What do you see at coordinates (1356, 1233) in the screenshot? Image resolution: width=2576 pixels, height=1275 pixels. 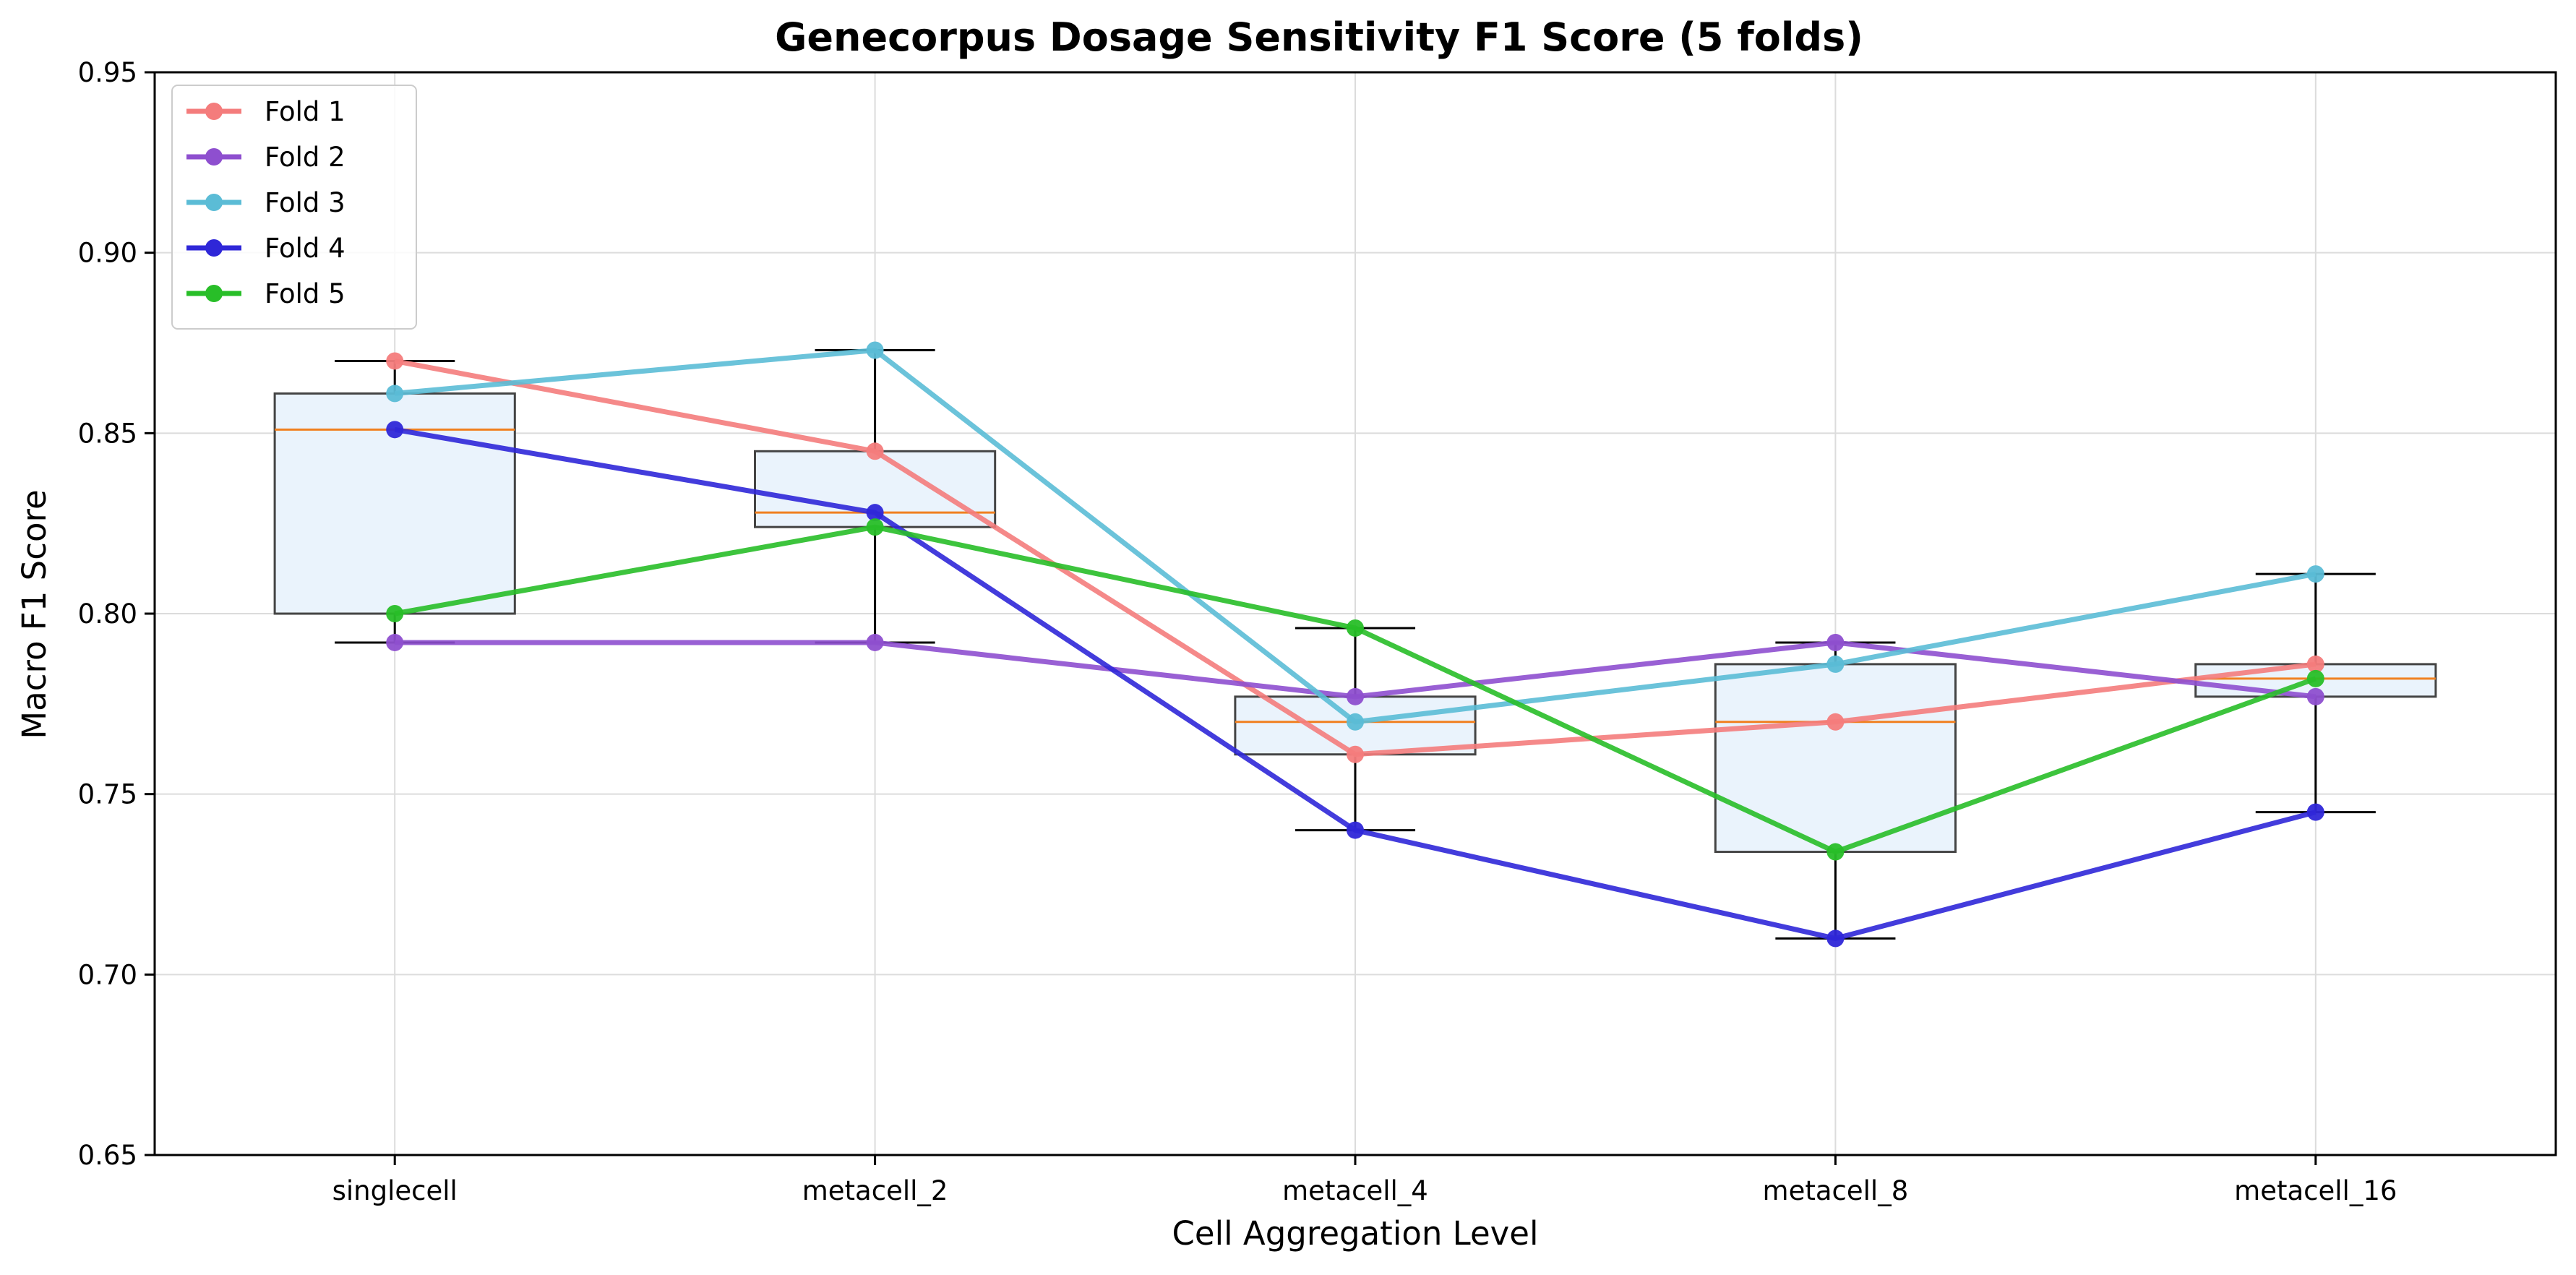 I see `x-axis-label: Cell Aggregation Level` at bounding box center [1356, 1233].